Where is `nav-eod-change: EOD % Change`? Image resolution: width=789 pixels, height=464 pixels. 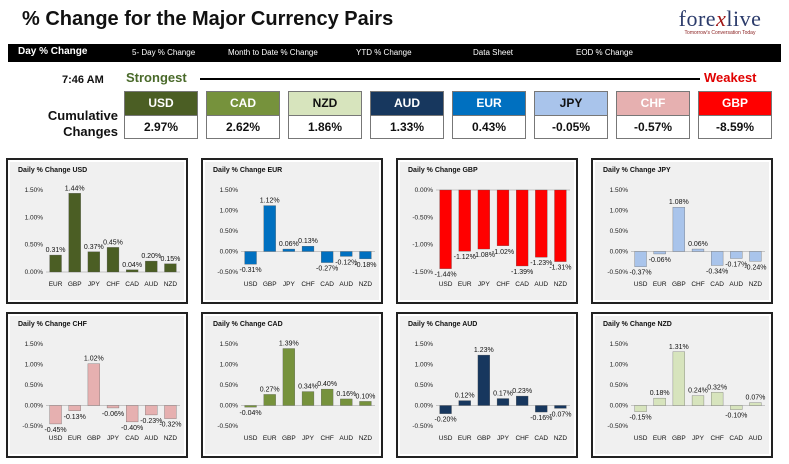
nav-eod-change: EOD % Change is located at coordinates (604, 52).